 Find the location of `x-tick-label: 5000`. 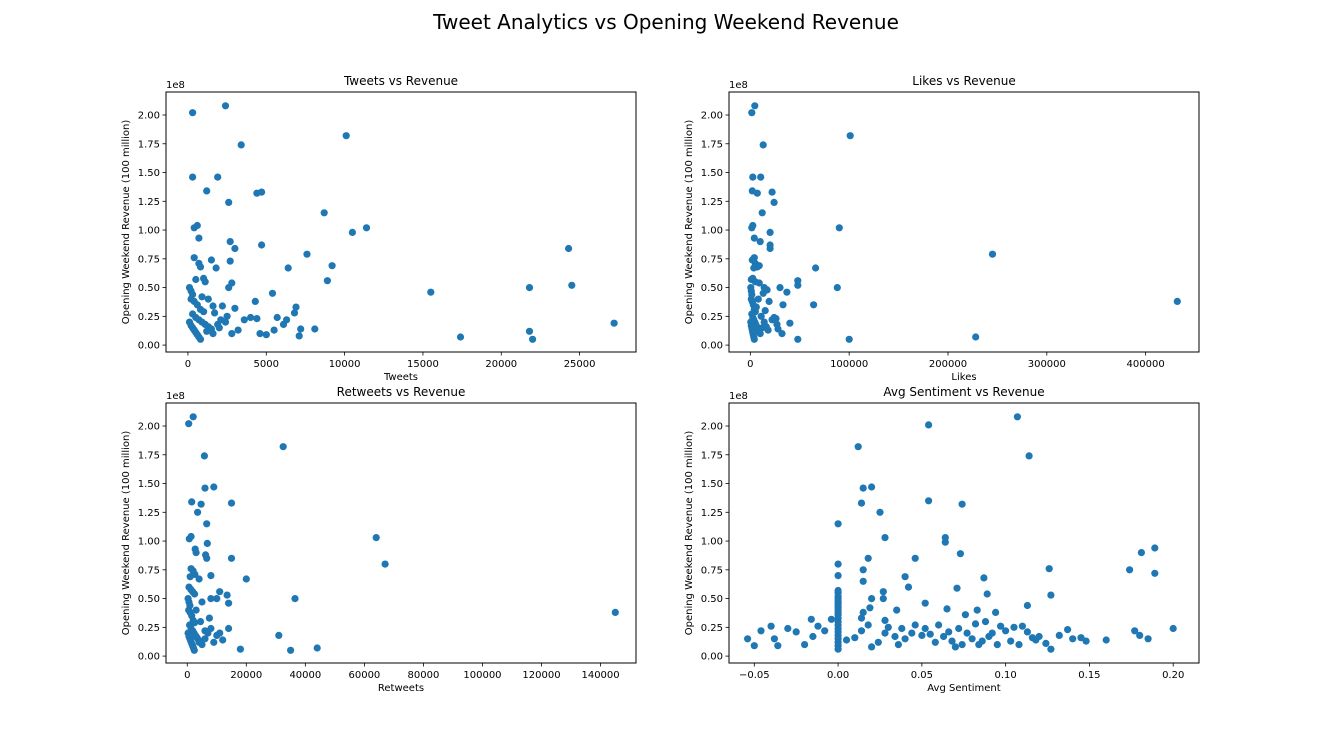

x-tick-label: 5000 is located at coordinates (266, 364).